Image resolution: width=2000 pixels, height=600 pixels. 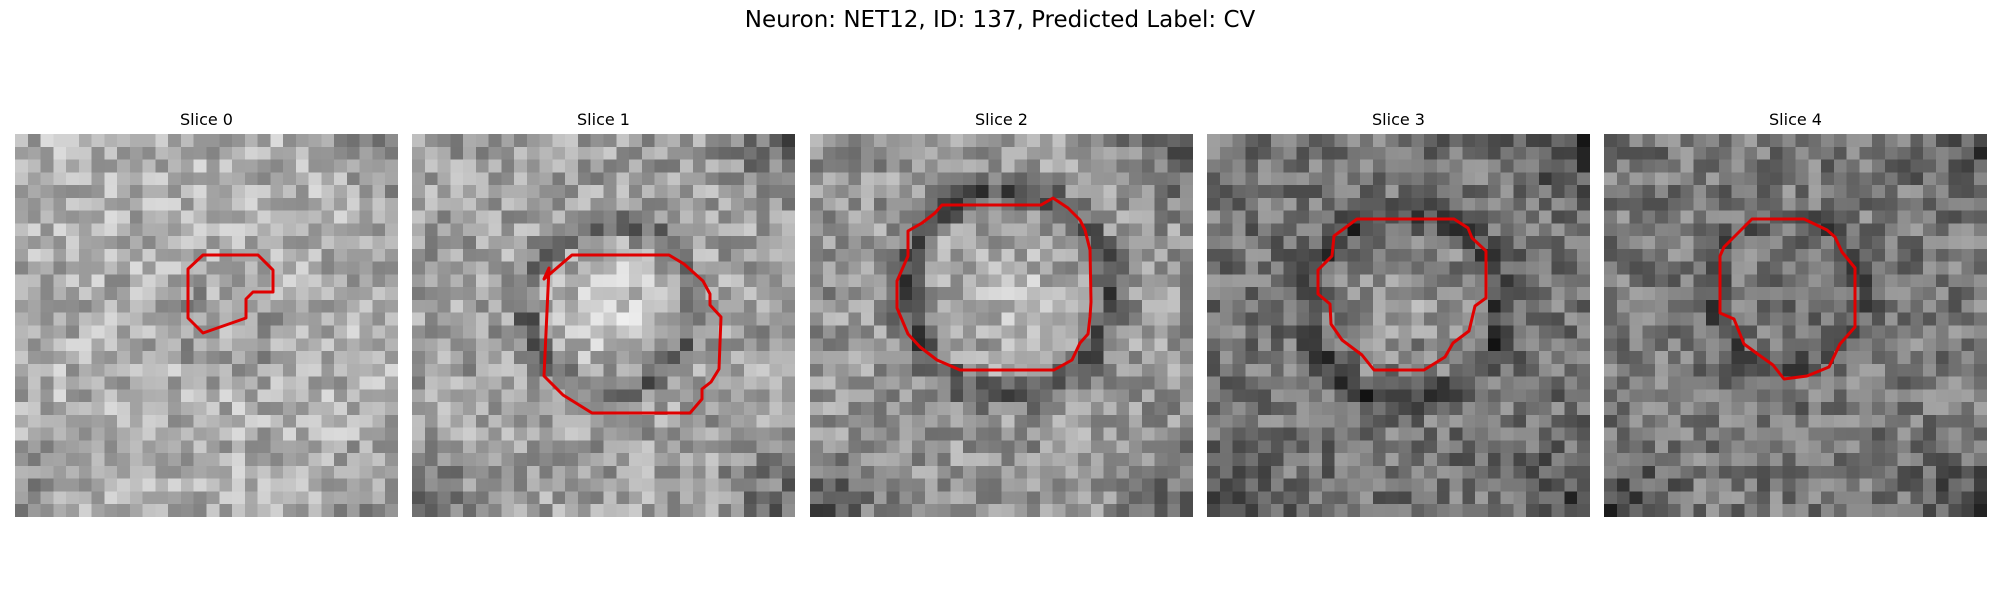 What do you see at coordinates (230, 294) in the screenshot?
I see `slice-0-outline` at bounding box center [230, 294].